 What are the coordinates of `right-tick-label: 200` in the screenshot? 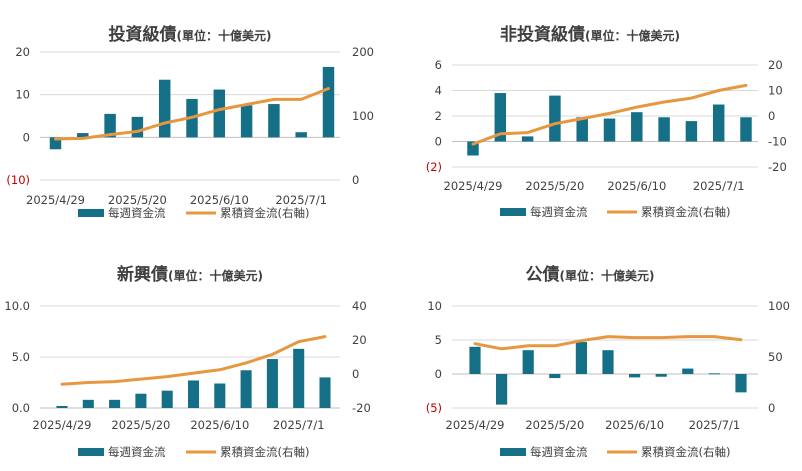 It's located at (363, 52).